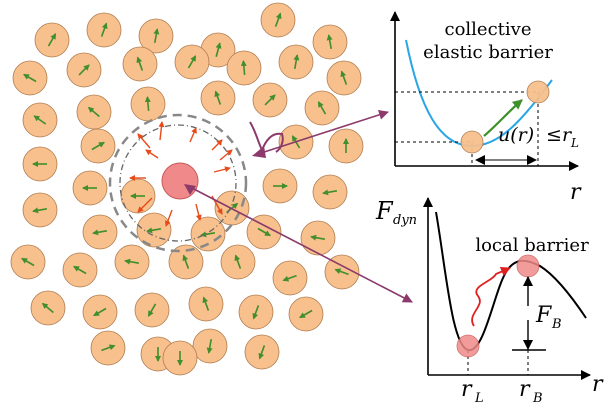  What do you see at coordinates (488, 52) in the screenshot?
I see `collective-label-line2: elastic barrier` at bounding box center [488, 52].